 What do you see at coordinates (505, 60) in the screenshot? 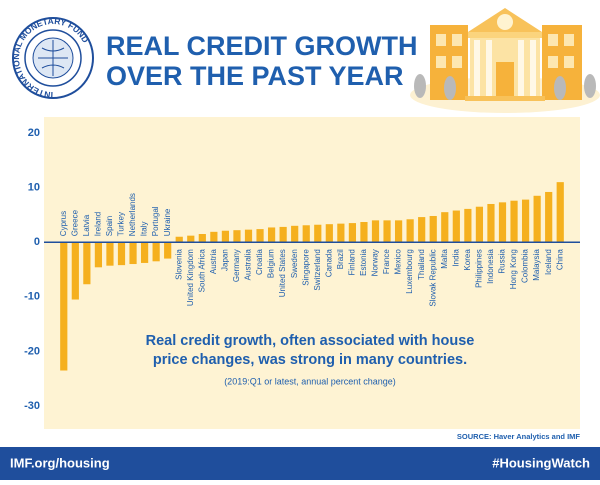
I see `building-illustration` at bounding box center [505, 60].